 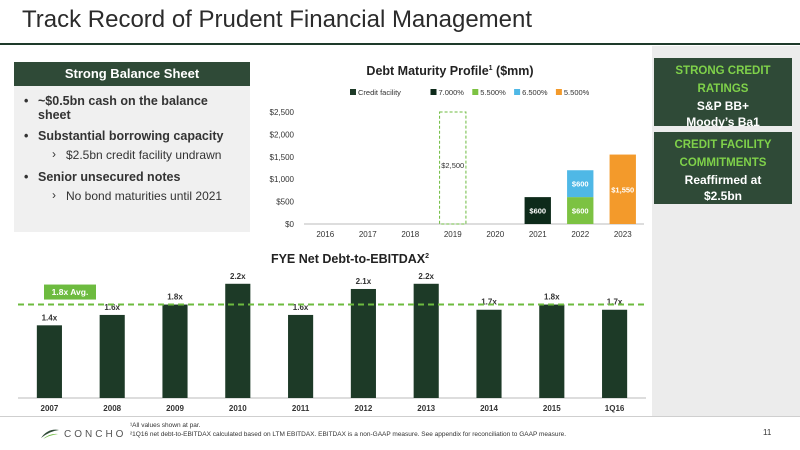 I want to click on legend-label-1: 7.000%, so click(x=452, y=92).